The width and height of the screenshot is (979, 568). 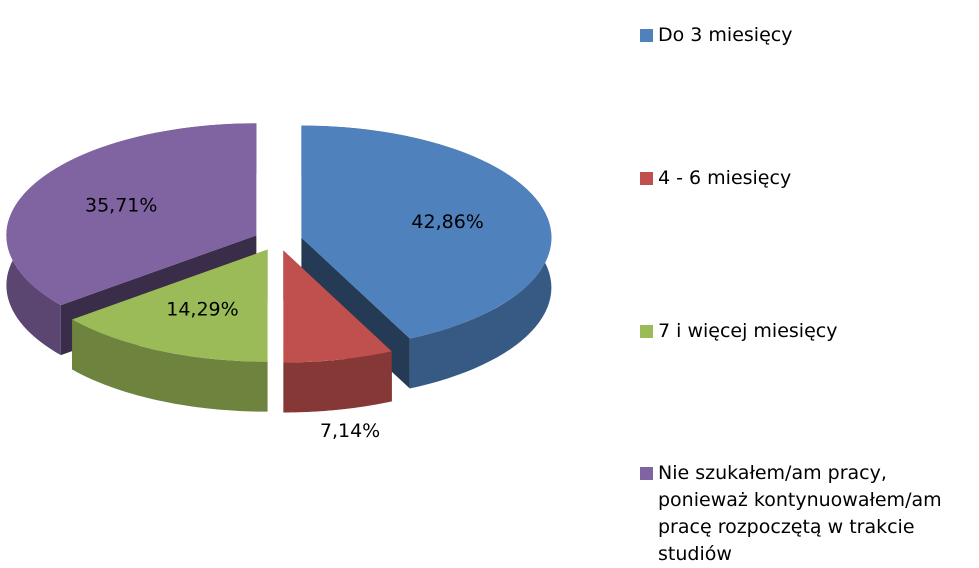 I want to click on legend-label: 7 i więcej miesięcy, so click(x=748, y=331).